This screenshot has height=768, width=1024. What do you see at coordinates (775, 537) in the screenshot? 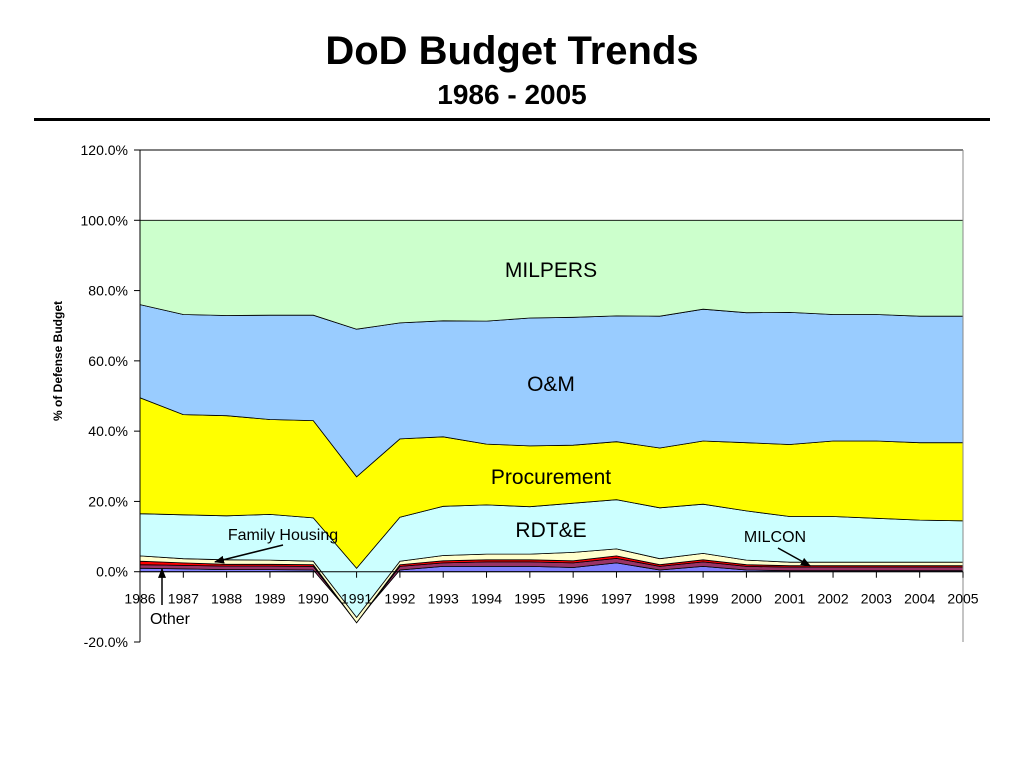
I see `annotation-label-milcon: MILCON` at bounding box center [775, 537].